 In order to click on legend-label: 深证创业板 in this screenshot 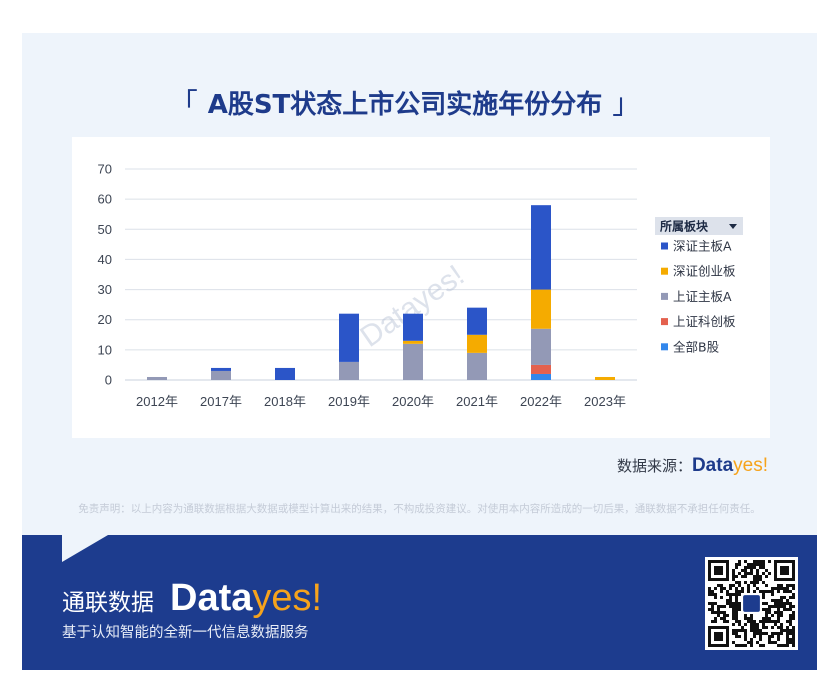, I will do `click(704, 271)`.